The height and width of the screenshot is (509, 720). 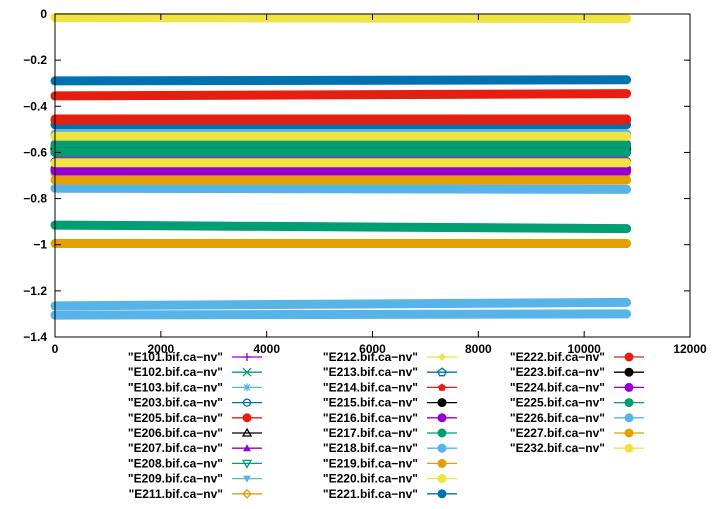 What do you see at coordinates (40, 245) in the screenshot?
I see `y-tick-label: −1` at bounding box center [40, 245].